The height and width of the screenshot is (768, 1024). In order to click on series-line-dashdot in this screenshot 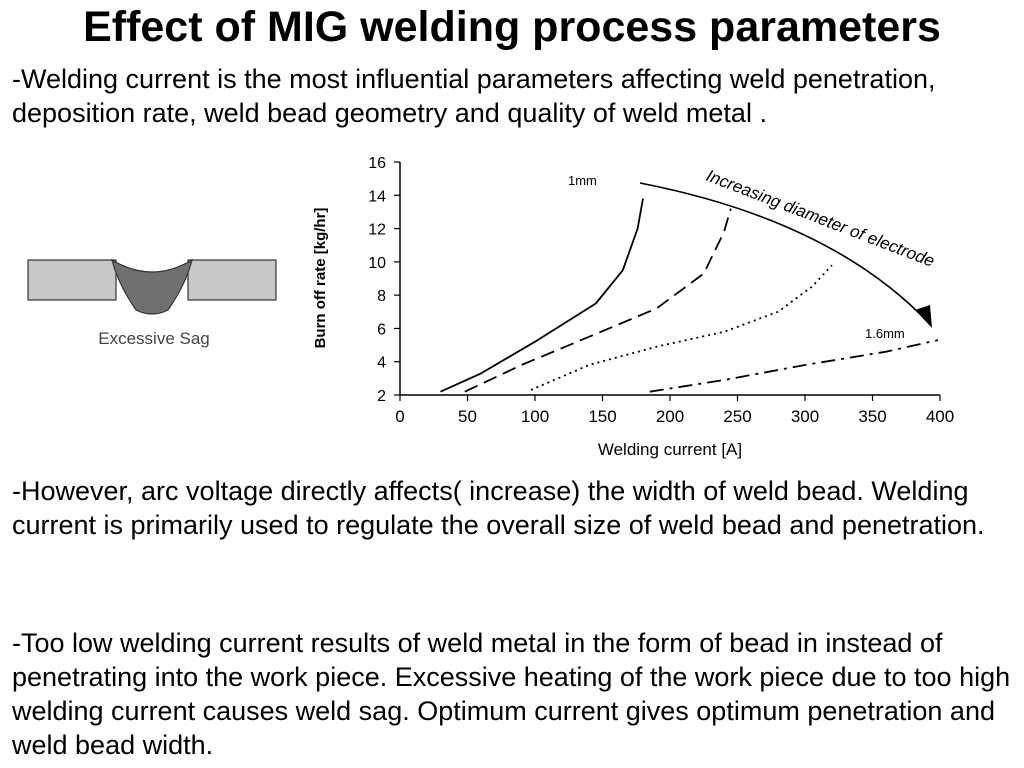, I will do `click(794, 366)`.